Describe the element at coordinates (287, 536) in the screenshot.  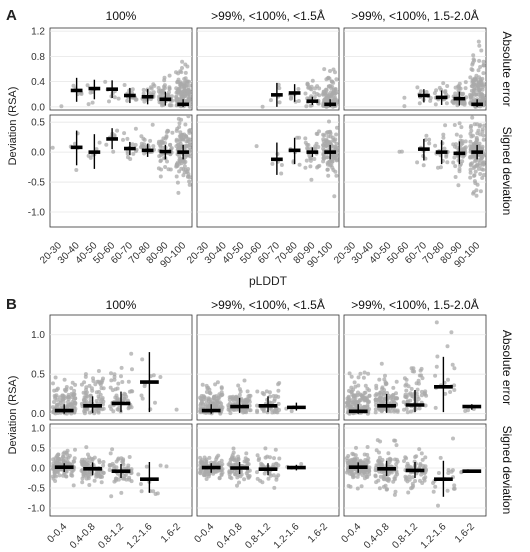
I see `x-tick-label: 1.2-1.6` at that location.